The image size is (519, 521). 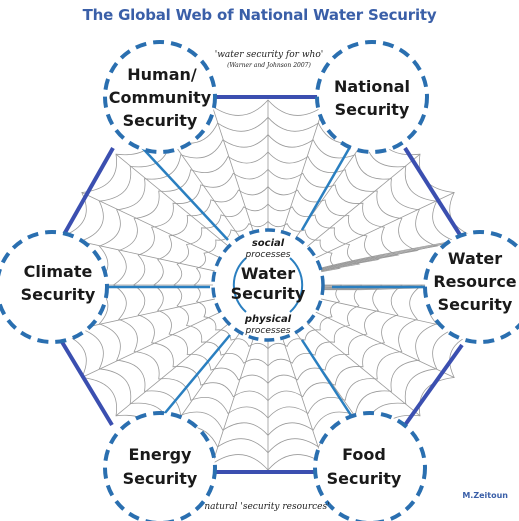 What do you see at coordinates (181, 190) in the screenshot?
I see `spoke-human` at bounding box center [181, 190].